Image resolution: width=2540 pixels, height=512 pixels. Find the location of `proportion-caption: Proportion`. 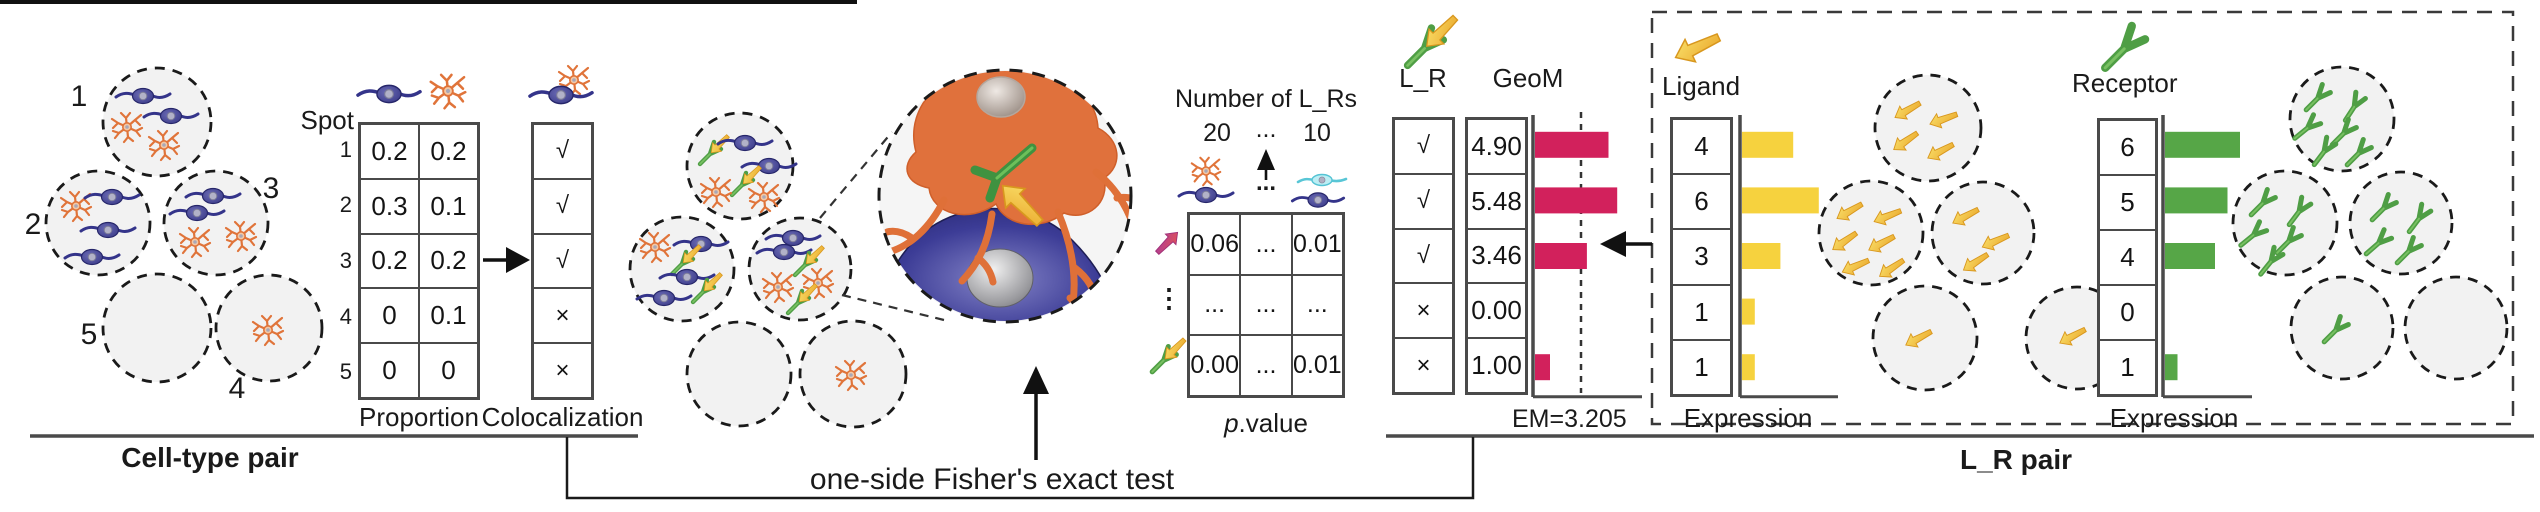

proportion-caption: Proportion is located at coordinates (419, 417).